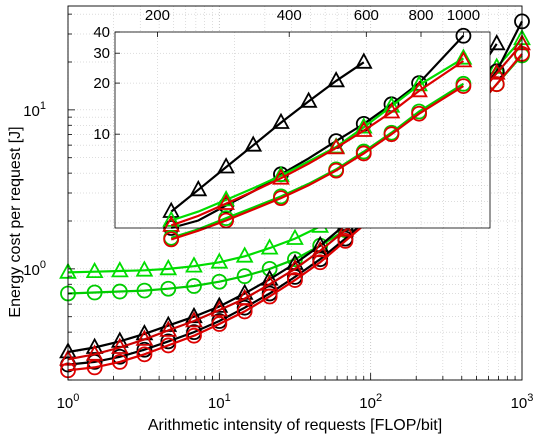  What do you see at coordinates (101, 53) in the screenshot?
I see `inset-y-tick-label: 30` at bounding box center [101, 53].